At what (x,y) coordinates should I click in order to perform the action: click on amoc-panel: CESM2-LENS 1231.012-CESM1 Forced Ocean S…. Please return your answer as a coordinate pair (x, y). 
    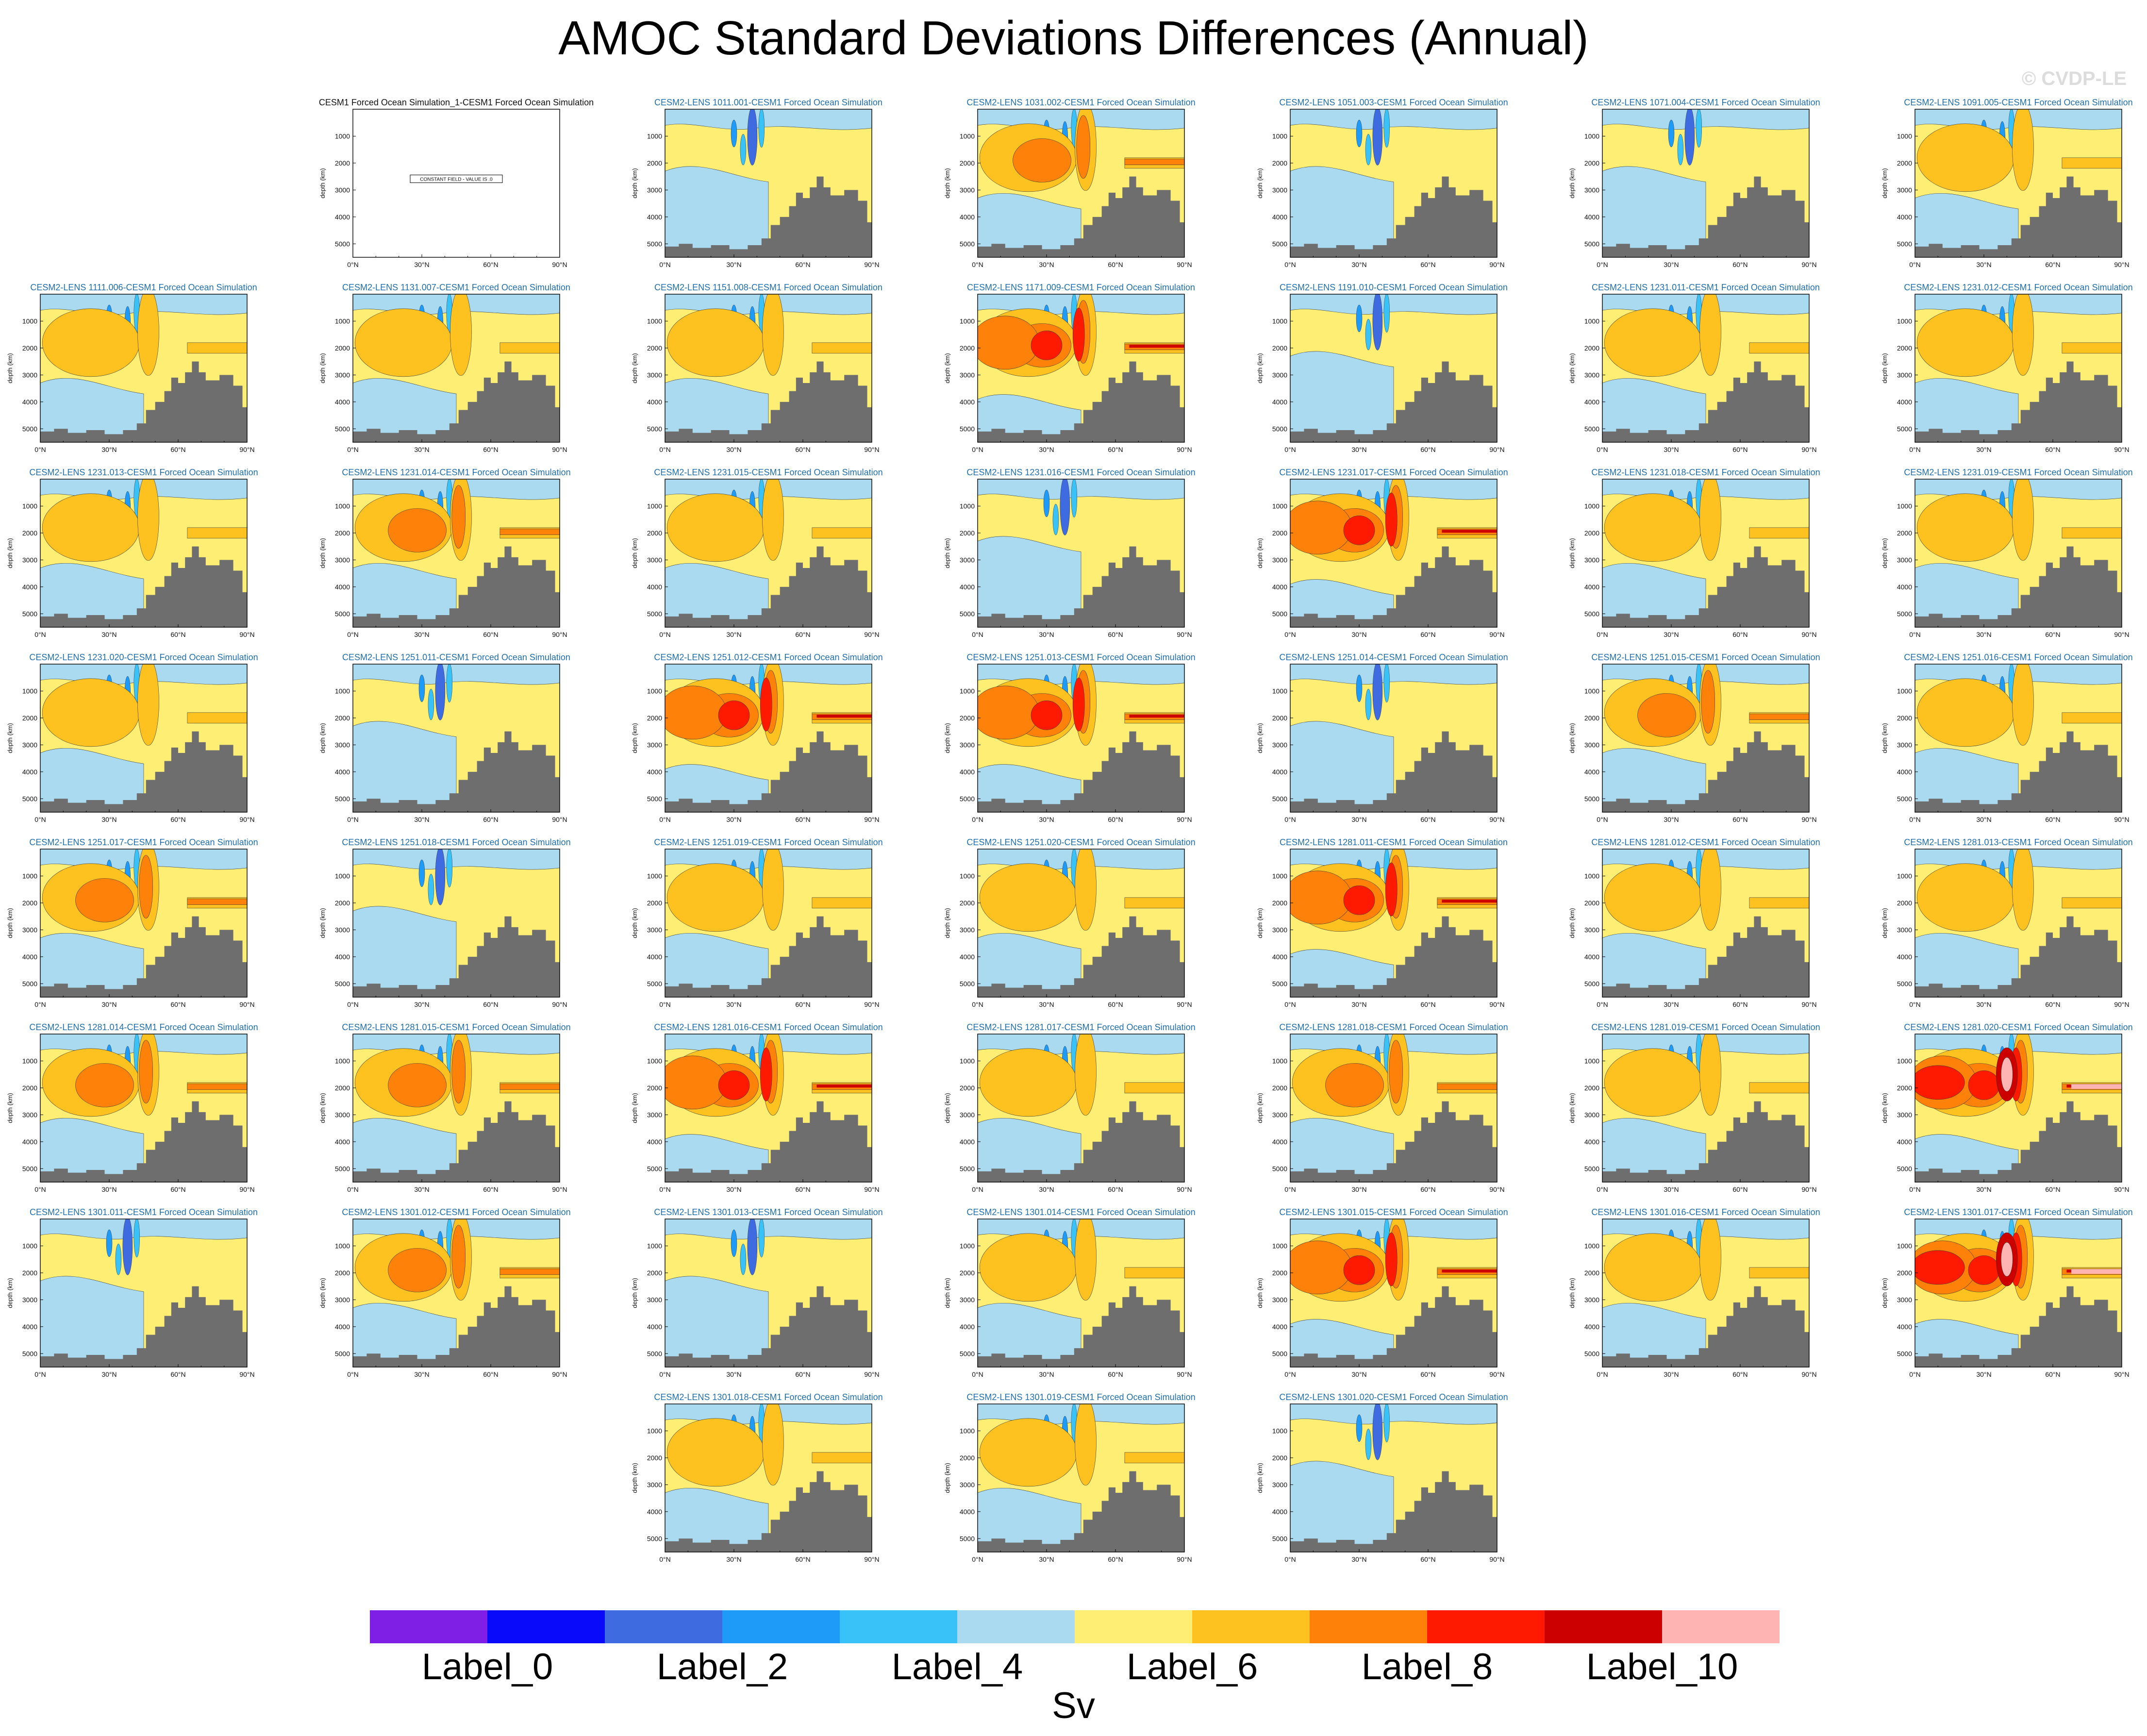
    Looking at the image, I should click on (2007, 368).